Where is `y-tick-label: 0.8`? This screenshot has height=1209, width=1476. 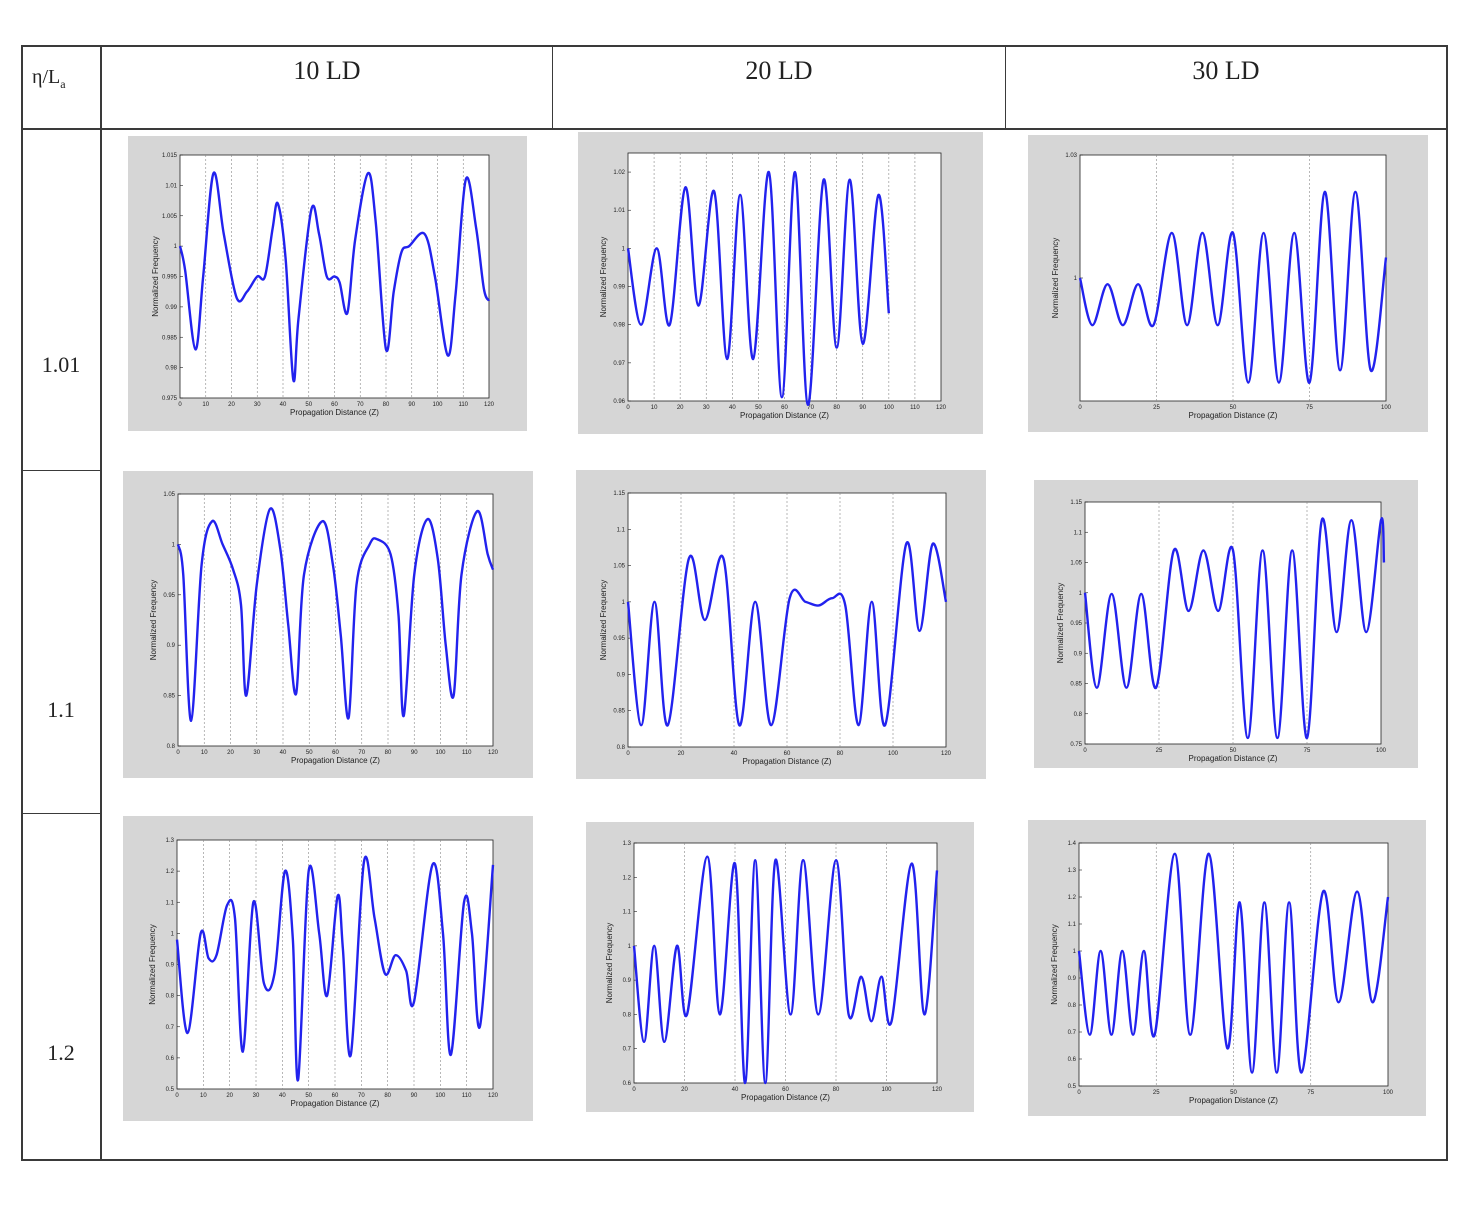 y-tick-label: 0.8 is located at coordinates (627, 1015).